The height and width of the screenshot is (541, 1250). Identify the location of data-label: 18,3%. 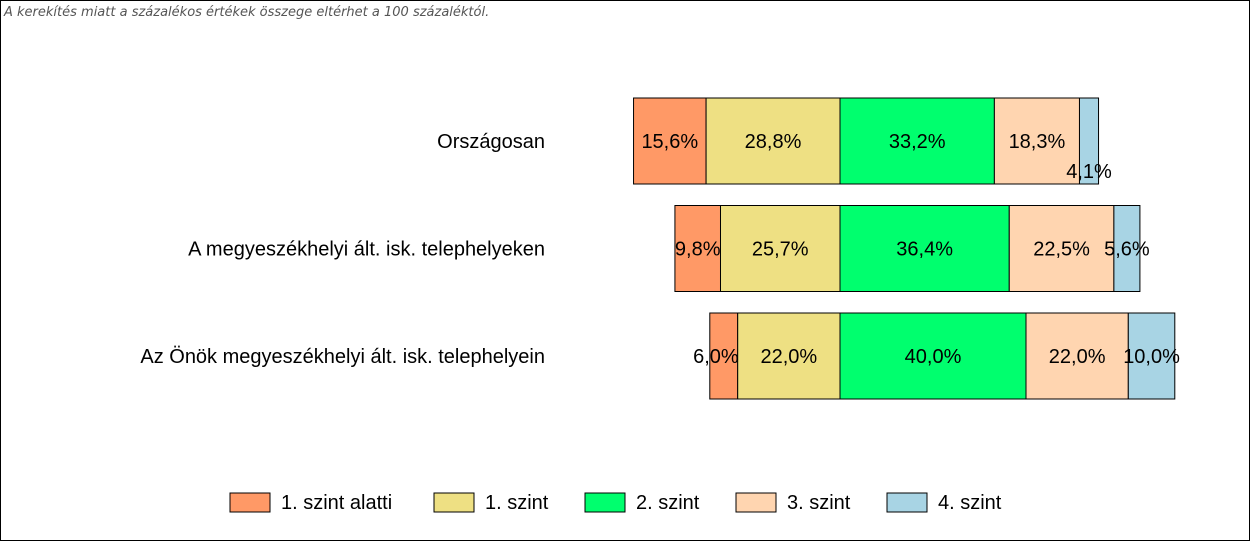
(1037, 142).